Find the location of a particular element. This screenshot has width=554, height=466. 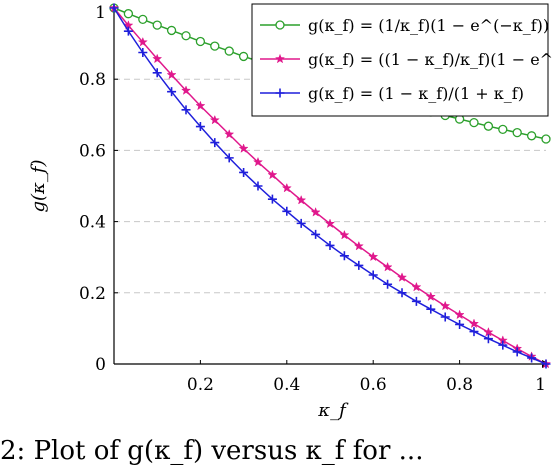

y-tick-label-4: 0.8 is located at coordinates (92, 80).